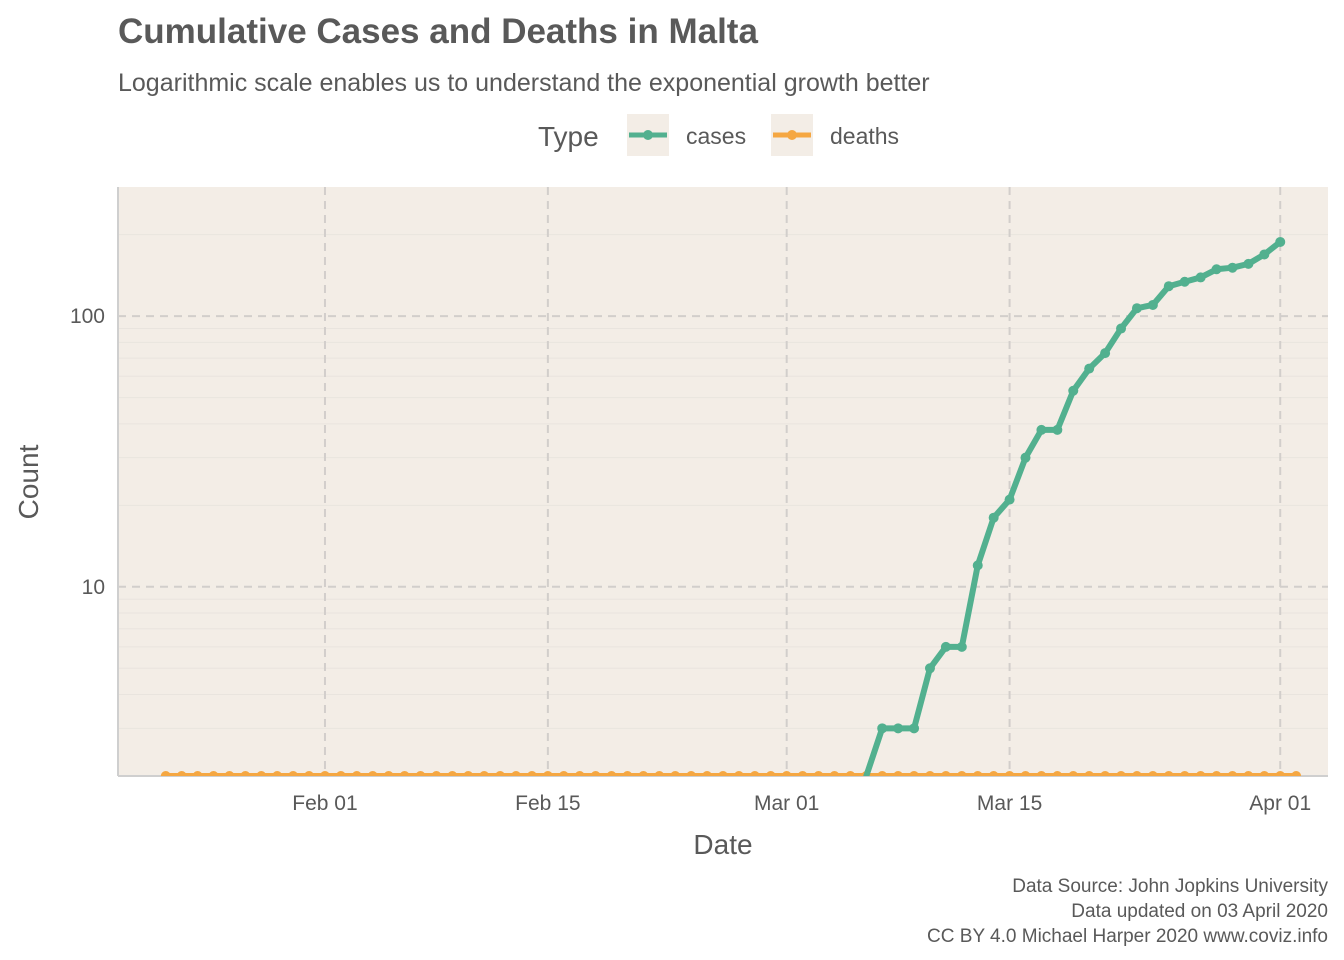 The width and height of the screenshot is (1344, 960). I want to click on legend: Type cases deaths, so click(718, 135).